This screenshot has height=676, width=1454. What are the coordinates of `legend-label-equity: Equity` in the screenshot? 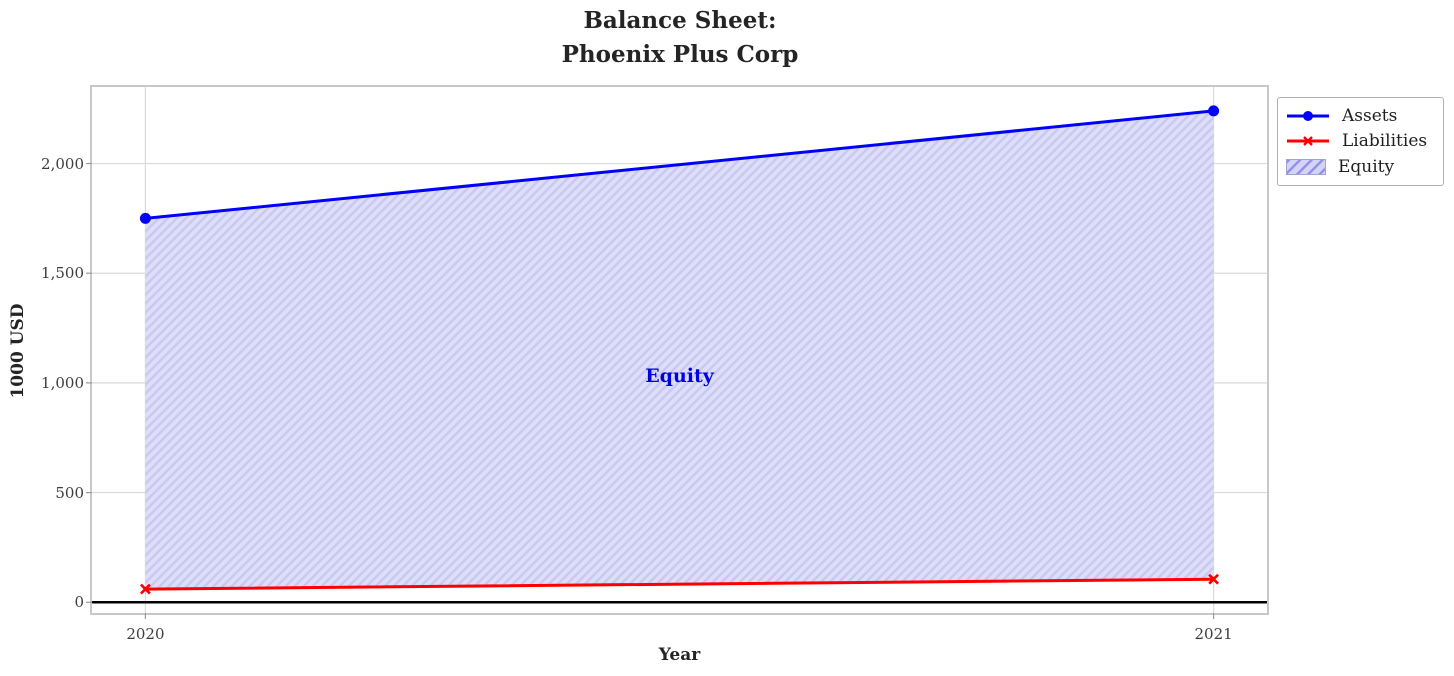 It's located at (1366, 167).